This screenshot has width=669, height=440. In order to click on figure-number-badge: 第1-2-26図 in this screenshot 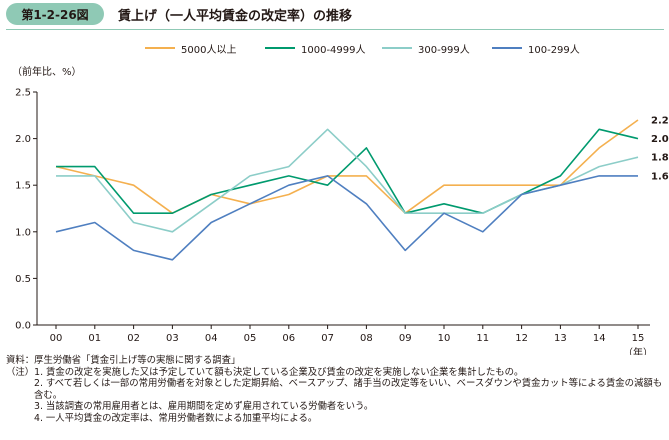, I will do `click(55, 14)`.